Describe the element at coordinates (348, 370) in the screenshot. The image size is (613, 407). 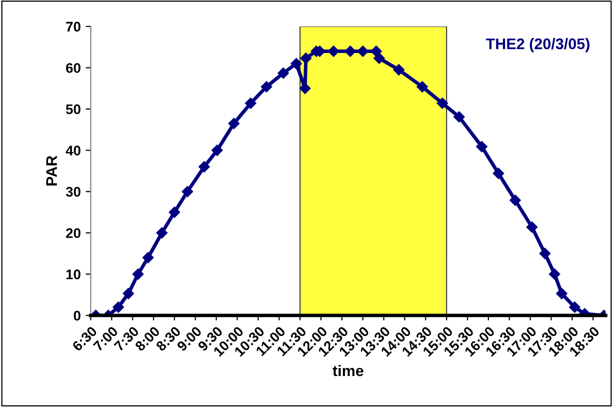
I see `x-axis-title: time` at that location.